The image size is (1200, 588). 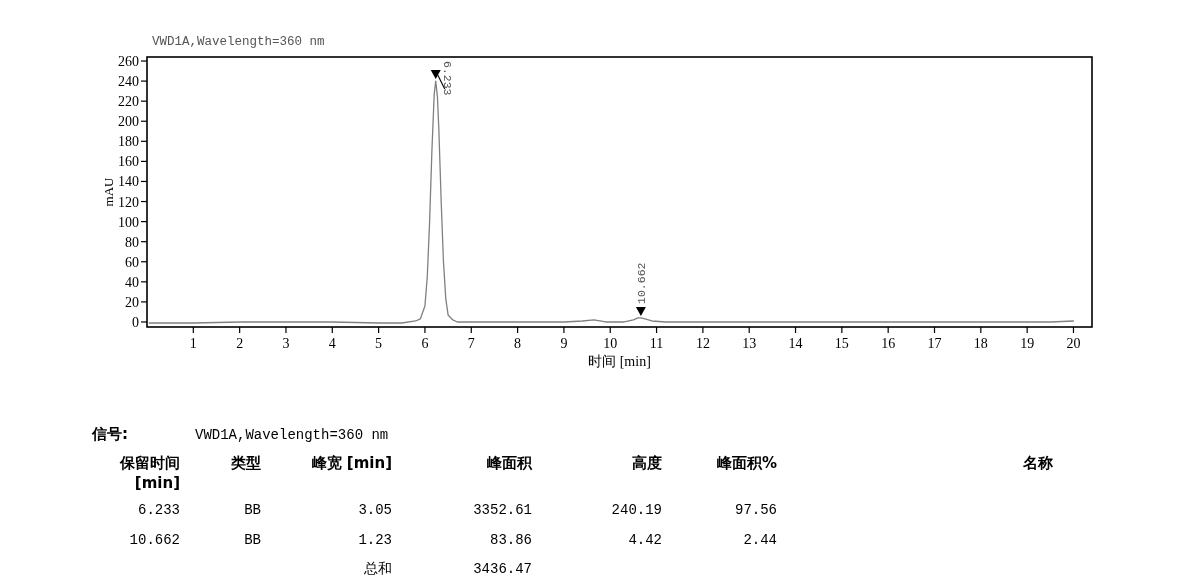 I want to click on text: 峰面积%, so click(x=746, y=463).